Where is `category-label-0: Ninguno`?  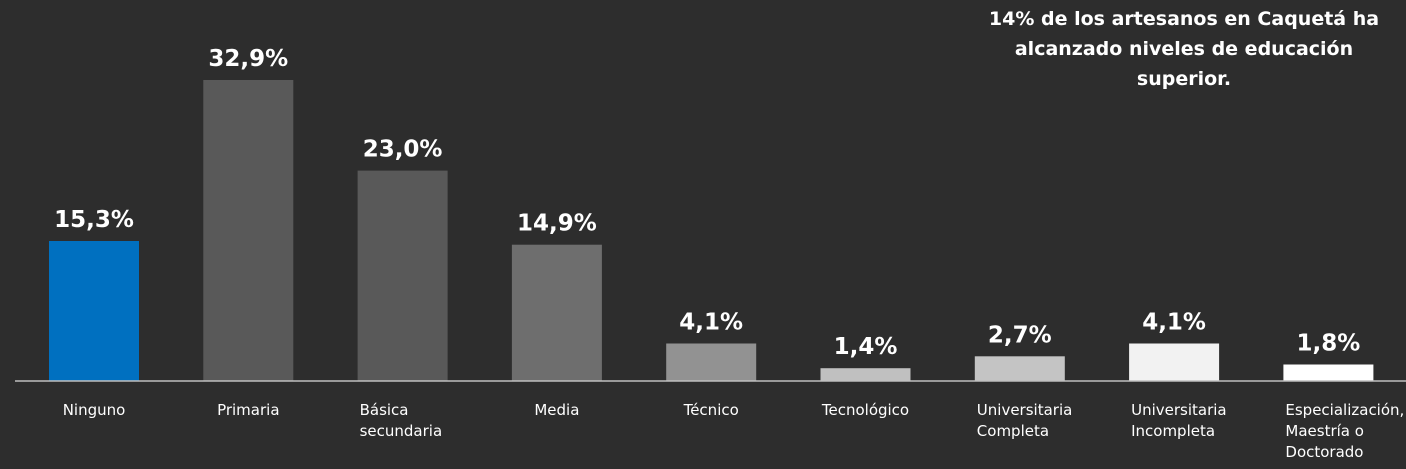
category-label-0: Ninguno is located at coordinates (94, 410).